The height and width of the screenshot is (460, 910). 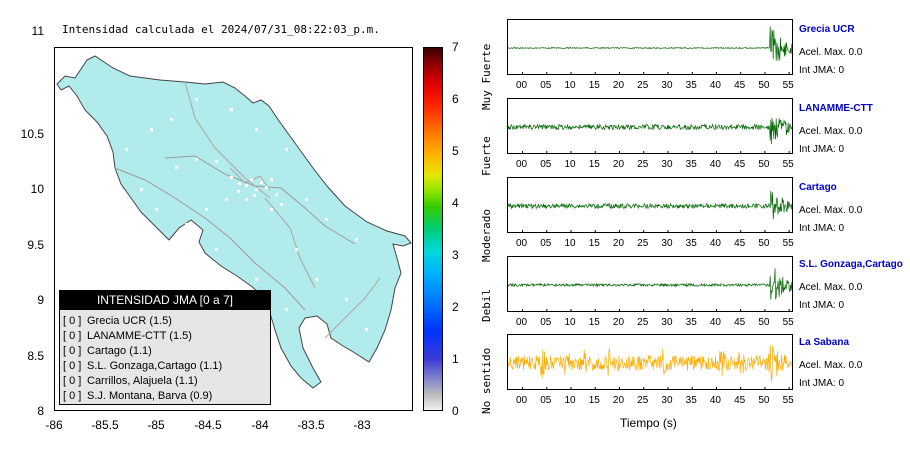 I want to click on y-tick-label: 11, so click(x=37, y=31).